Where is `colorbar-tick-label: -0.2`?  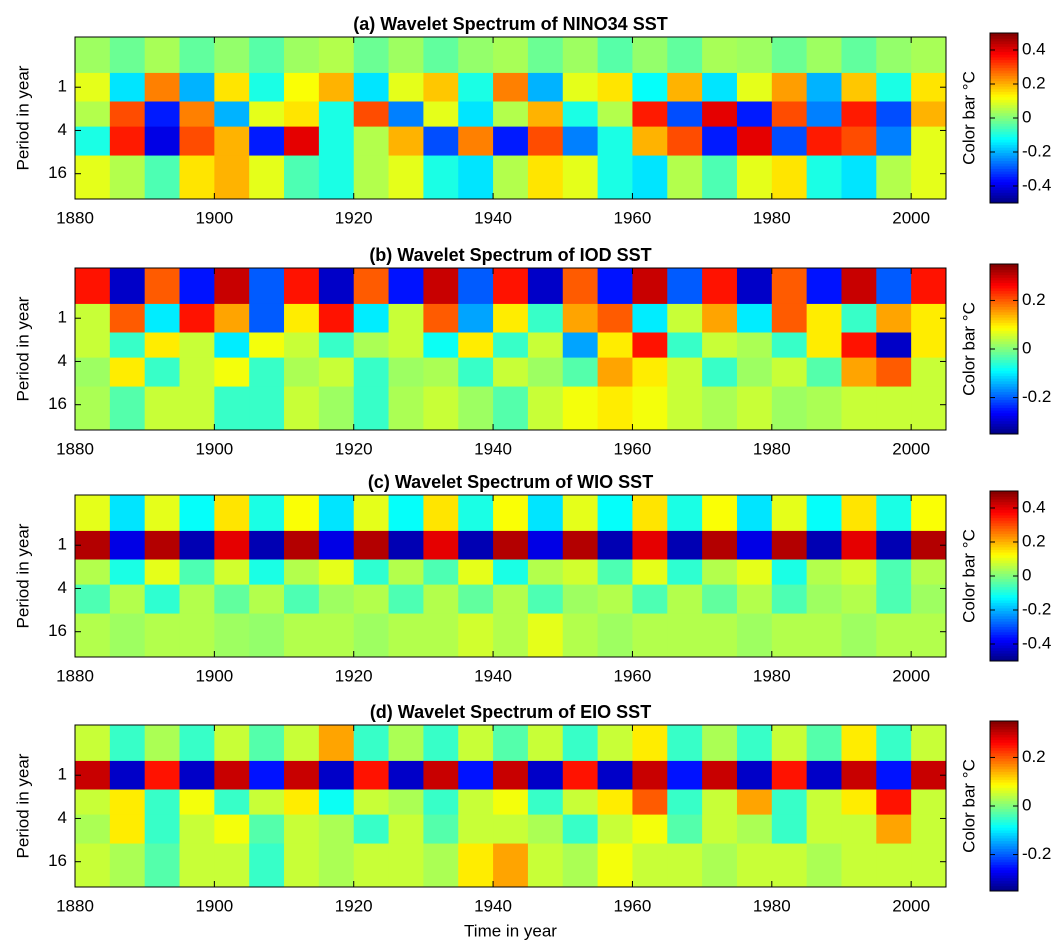
colorbar-tick-label: -0.2 is located at coordinates (1036, 396).